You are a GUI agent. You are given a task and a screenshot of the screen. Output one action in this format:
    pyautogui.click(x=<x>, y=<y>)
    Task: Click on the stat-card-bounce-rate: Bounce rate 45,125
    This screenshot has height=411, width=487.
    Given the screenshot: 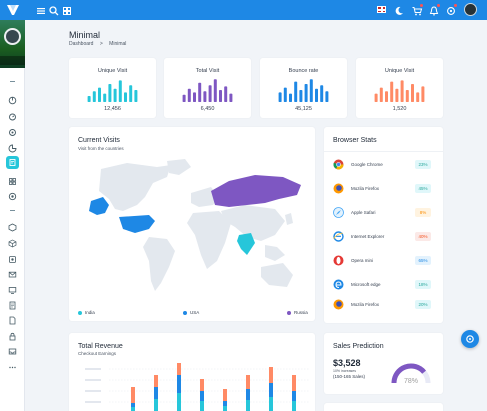 What is the action you would take?
    pyautogui.click(x=303, y=88)
    